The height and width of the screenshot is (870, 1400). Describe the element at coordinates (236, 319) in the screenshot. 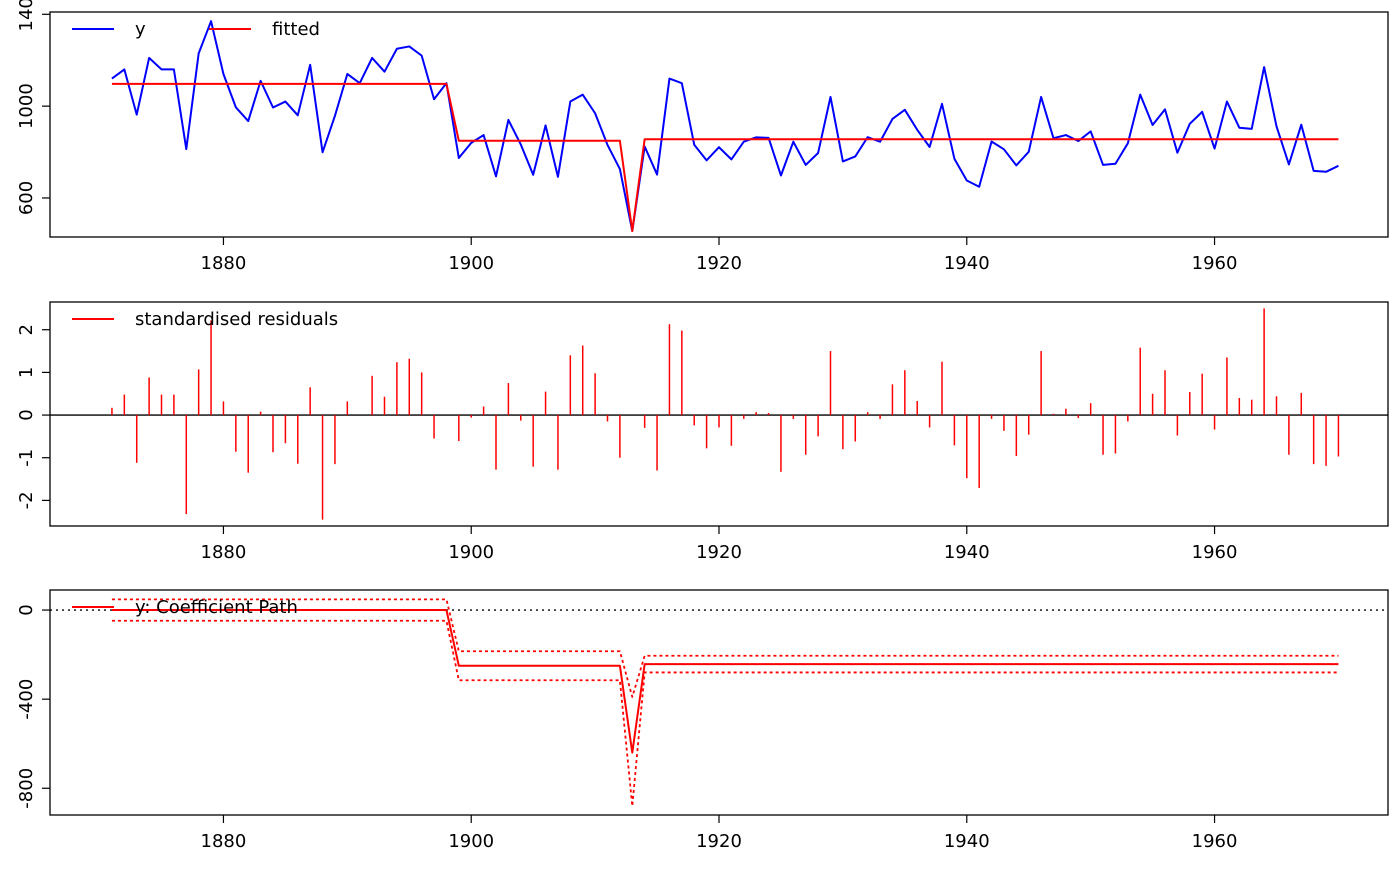

I see `legend-label-standardised-residuals: standardised residuals` at that location.